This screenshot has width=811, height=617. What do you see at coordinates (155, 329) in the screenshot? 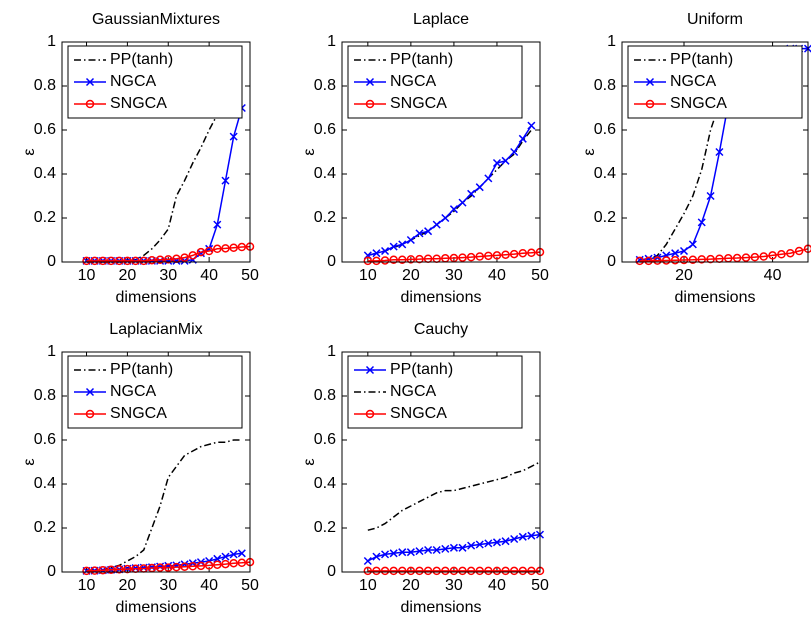
I see `subplot-title: LaplacianMix` at bounding box center [155, 329].